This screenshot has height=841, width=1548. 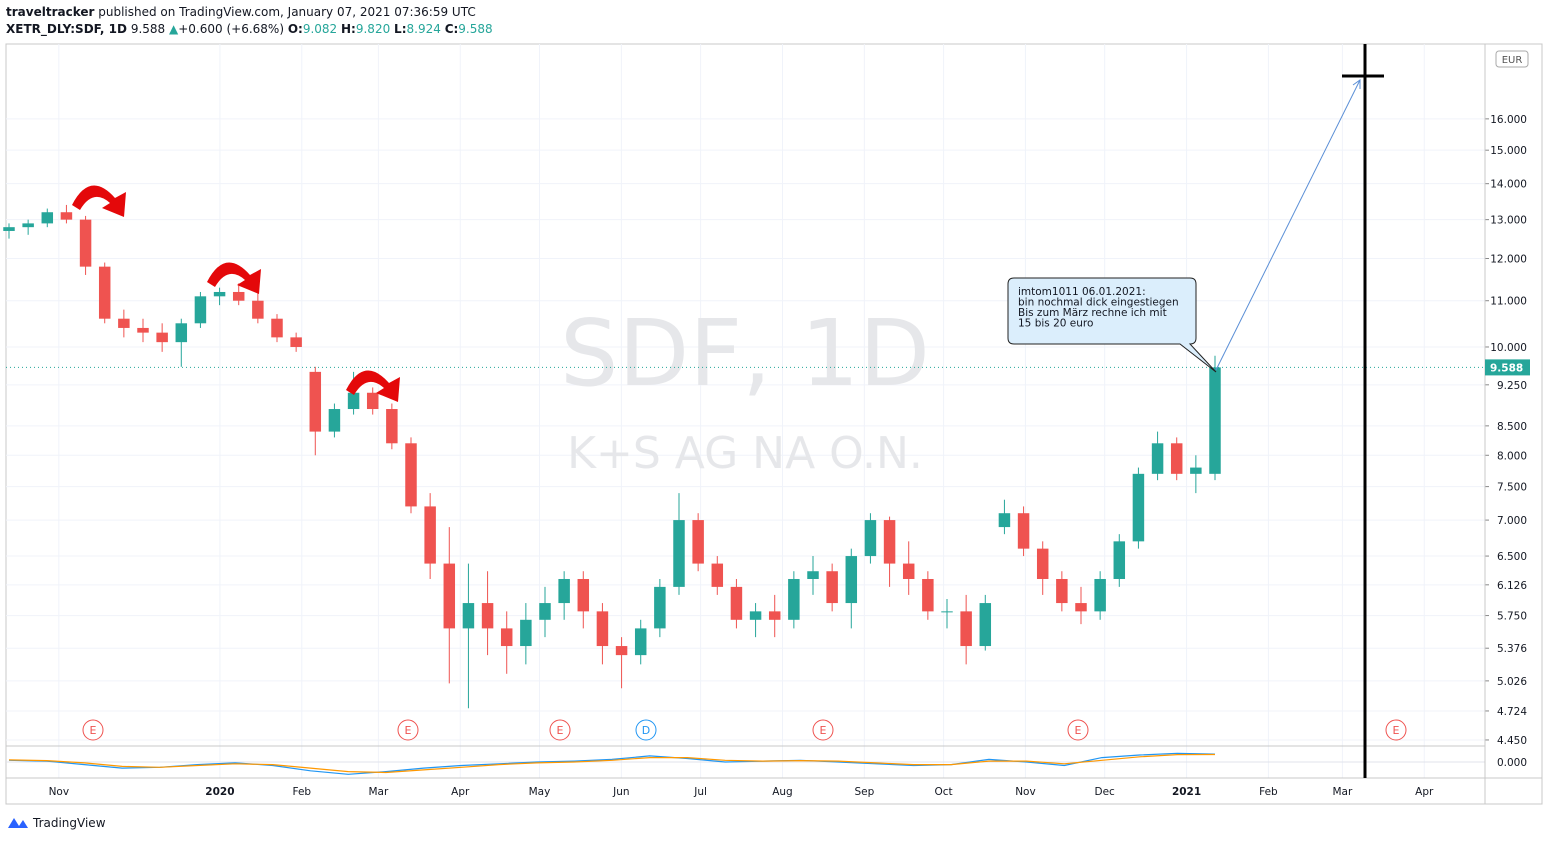 I want to click on y-tick-label: 8.000, so click(x=1512, y=456).